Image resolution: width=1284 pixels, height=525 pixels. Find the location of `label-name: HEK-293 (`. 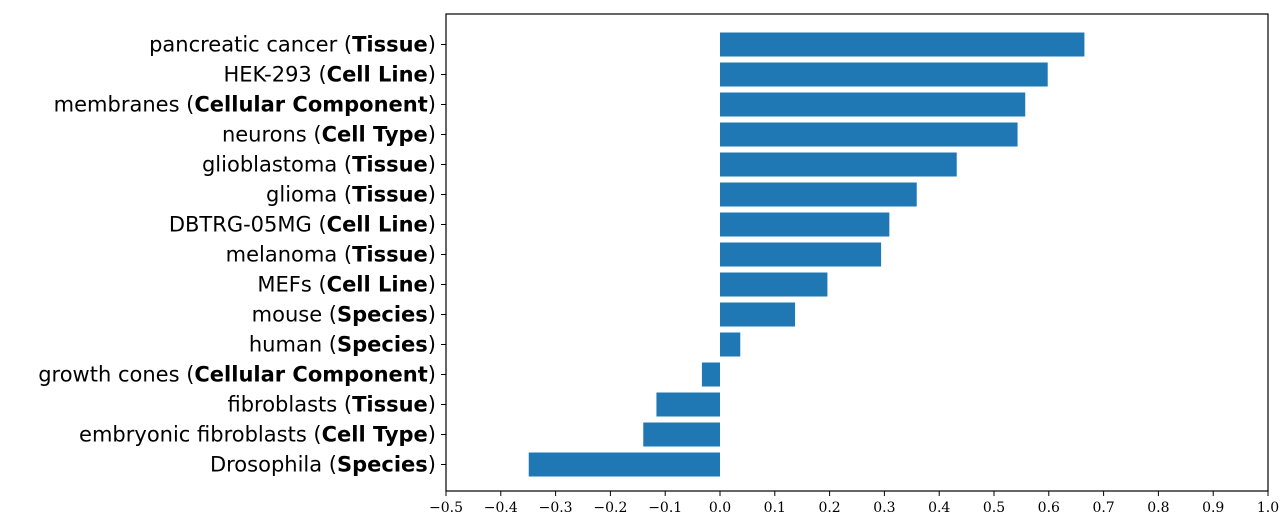

label-name: HEK-293 ( is located at coordinates (275, 75).